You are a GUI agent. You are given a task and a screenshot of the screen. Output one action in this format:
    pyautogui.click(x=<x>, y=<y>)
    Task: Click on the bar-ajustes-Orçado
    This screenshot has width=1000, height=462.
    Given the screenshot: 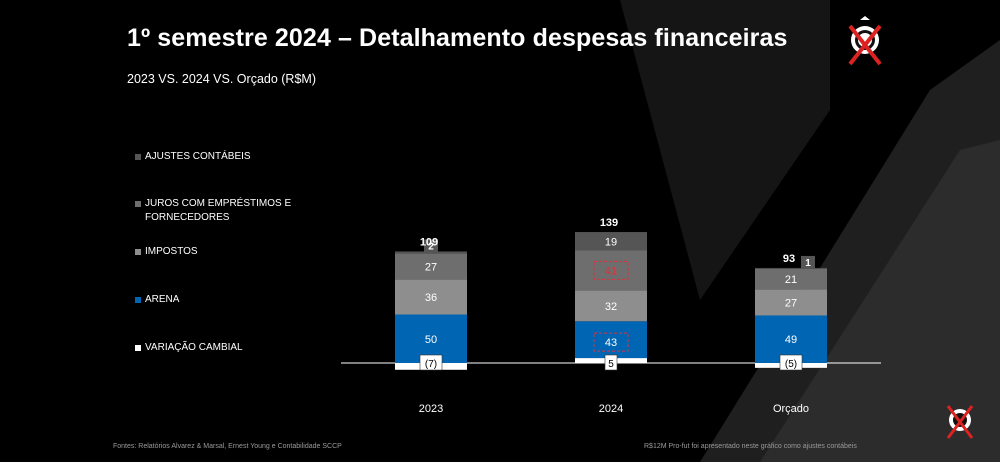 What is the action you would take?
    pyautogui.click(x=791, y=268)
    